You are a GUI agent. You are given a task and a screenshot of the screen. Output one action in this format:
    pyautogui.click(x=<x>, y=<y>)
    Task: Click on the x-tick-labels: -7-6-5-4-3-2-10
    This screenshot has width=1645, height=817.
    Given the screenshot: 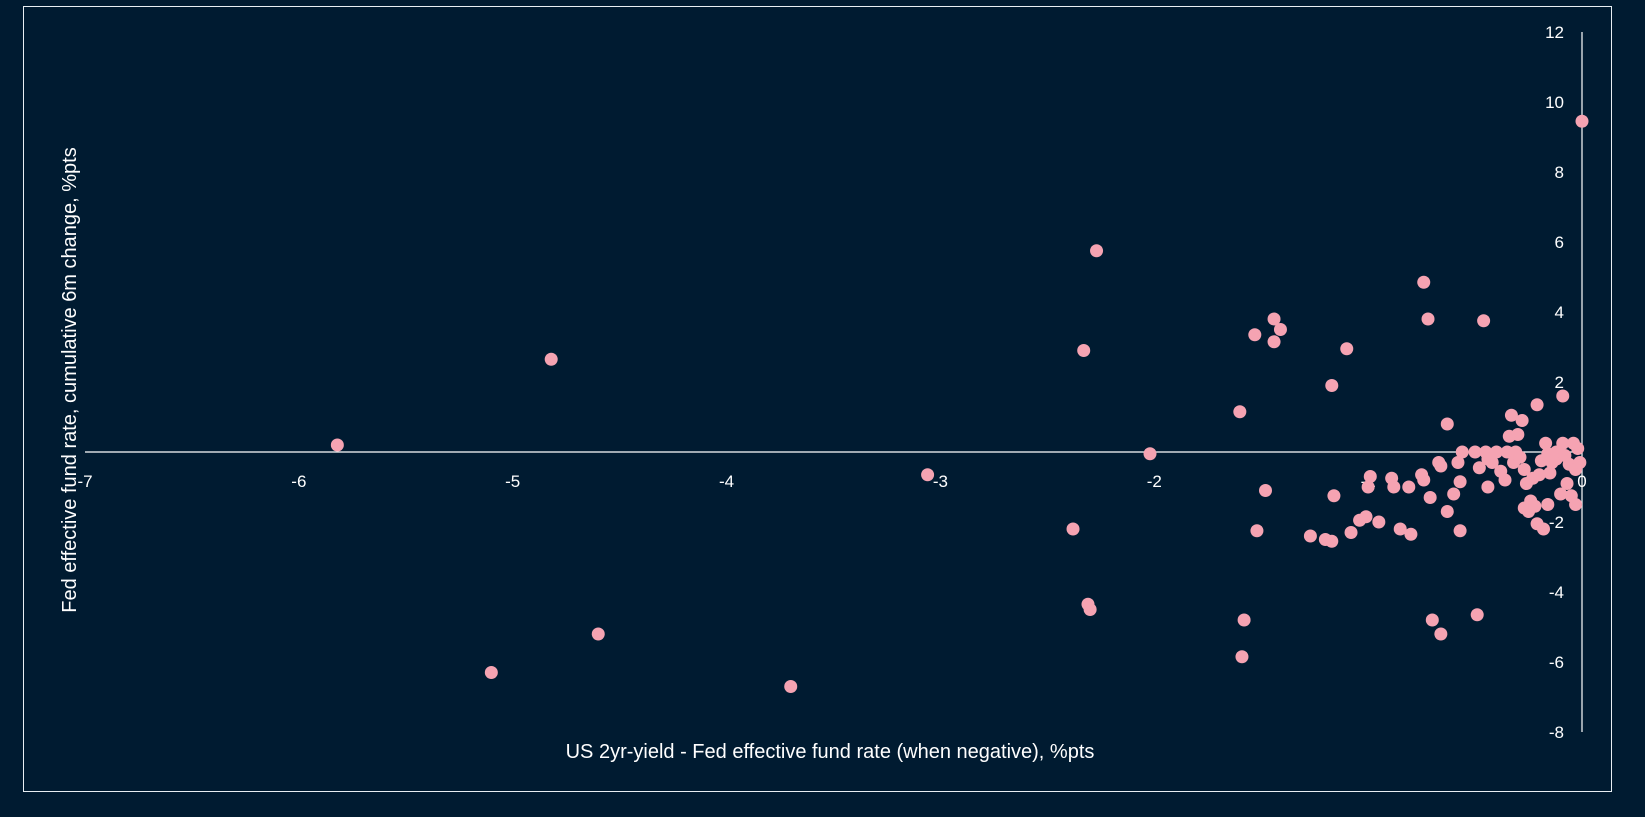 What is the action you would take?
    pyautogui.click(x=831, y=481)
    